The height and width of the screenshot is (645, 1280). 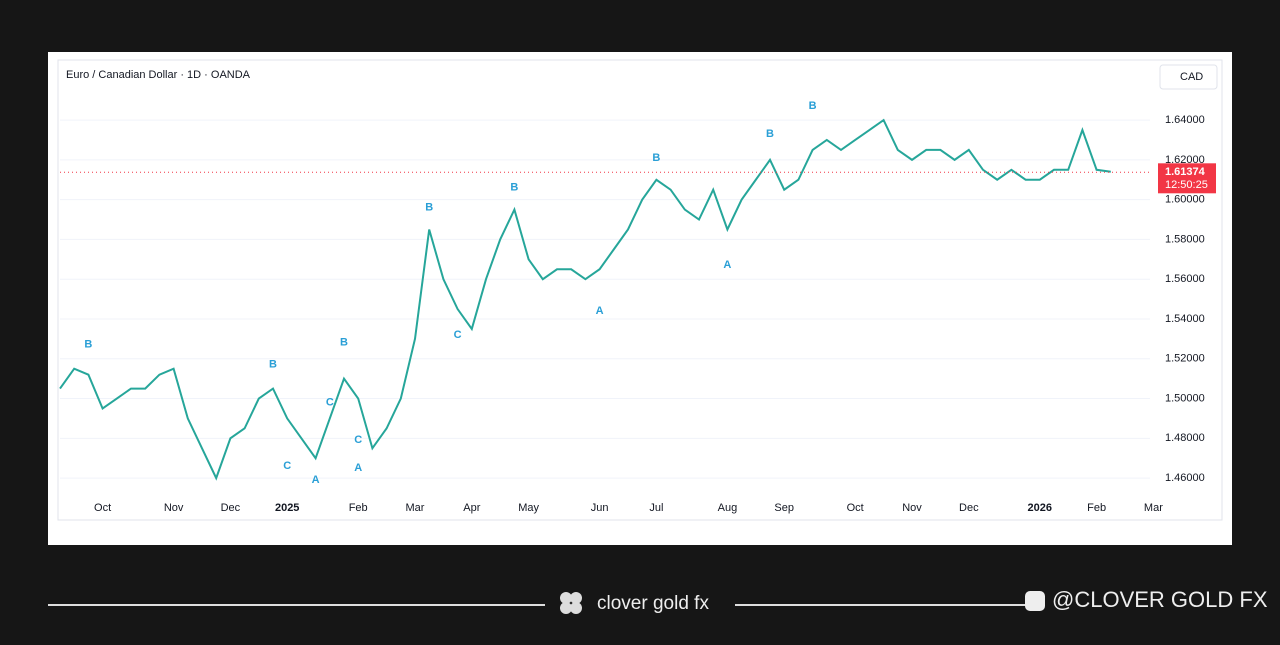 What do you see at coordinates (1185, 120) in the screenshot?
I see `y-tick-label: 1.64000` at bounding box center [1185, 120].